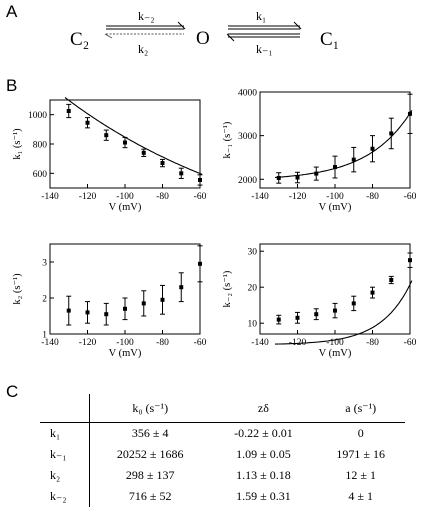 The width and height of the screenshot is (421, 507). I want to click on panel-letter-c: C, so click(12, 391).